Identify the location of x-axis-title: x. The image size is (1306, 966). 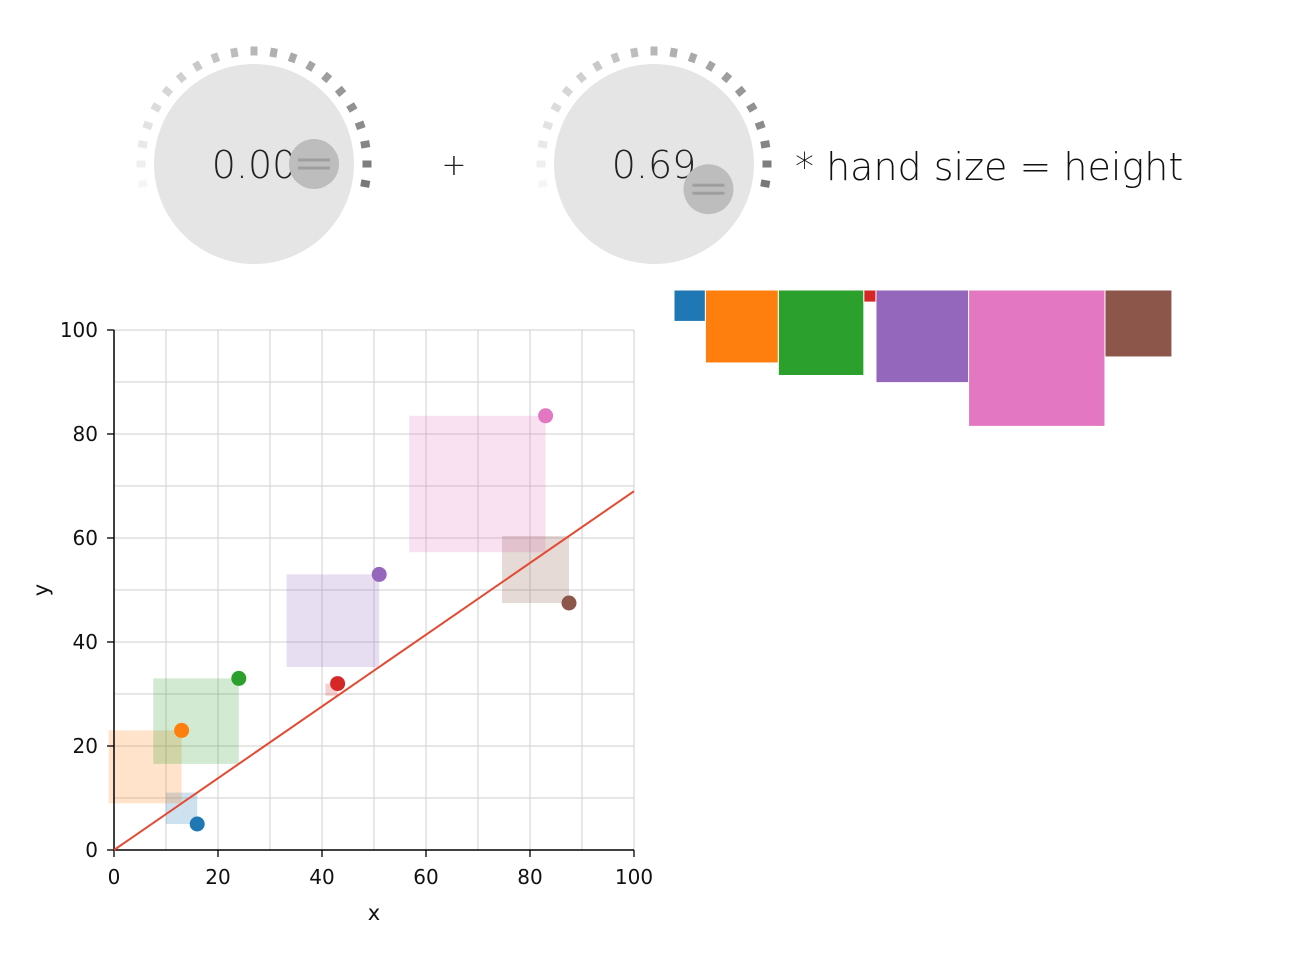
(374, 913).